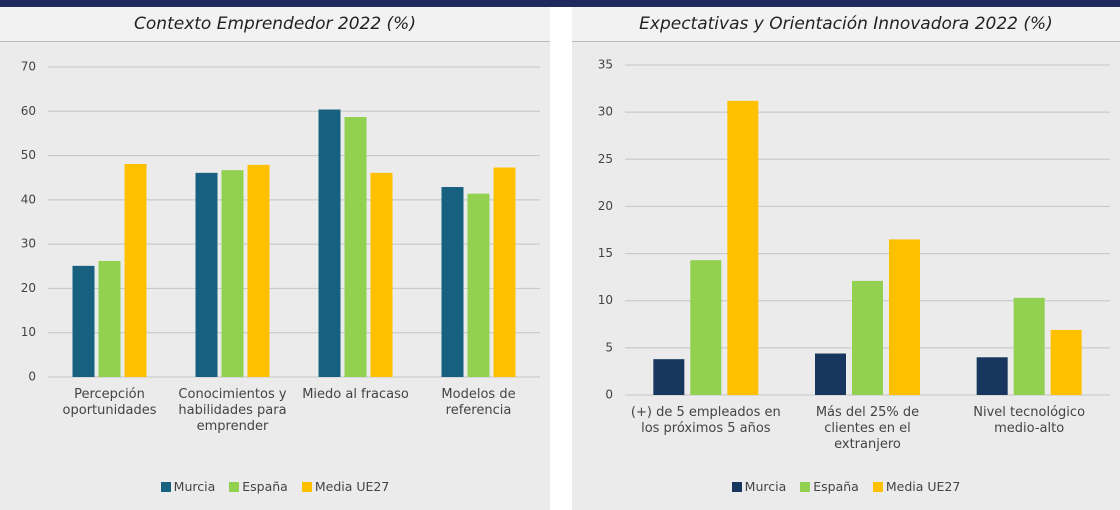 The height and width of the screenshot is (510, 1120). I want to click on y-tick-label: 40, so click(28, 199).